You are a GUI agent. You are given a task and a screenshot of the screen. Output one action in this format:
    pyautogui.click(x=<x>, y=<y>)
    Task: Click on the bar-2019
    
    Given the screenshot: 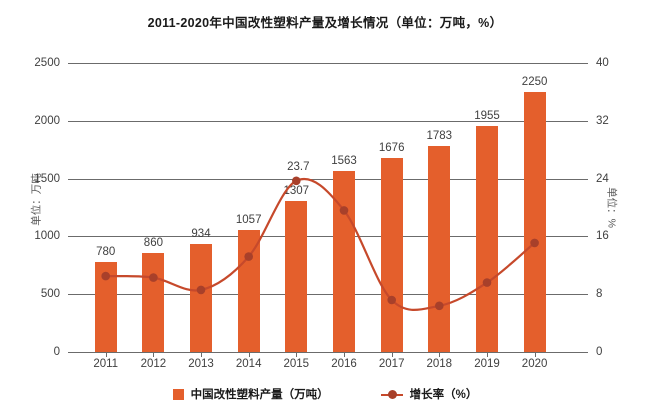 What is the action you would take?
    pyautogui.click(x=487, y=239)
    